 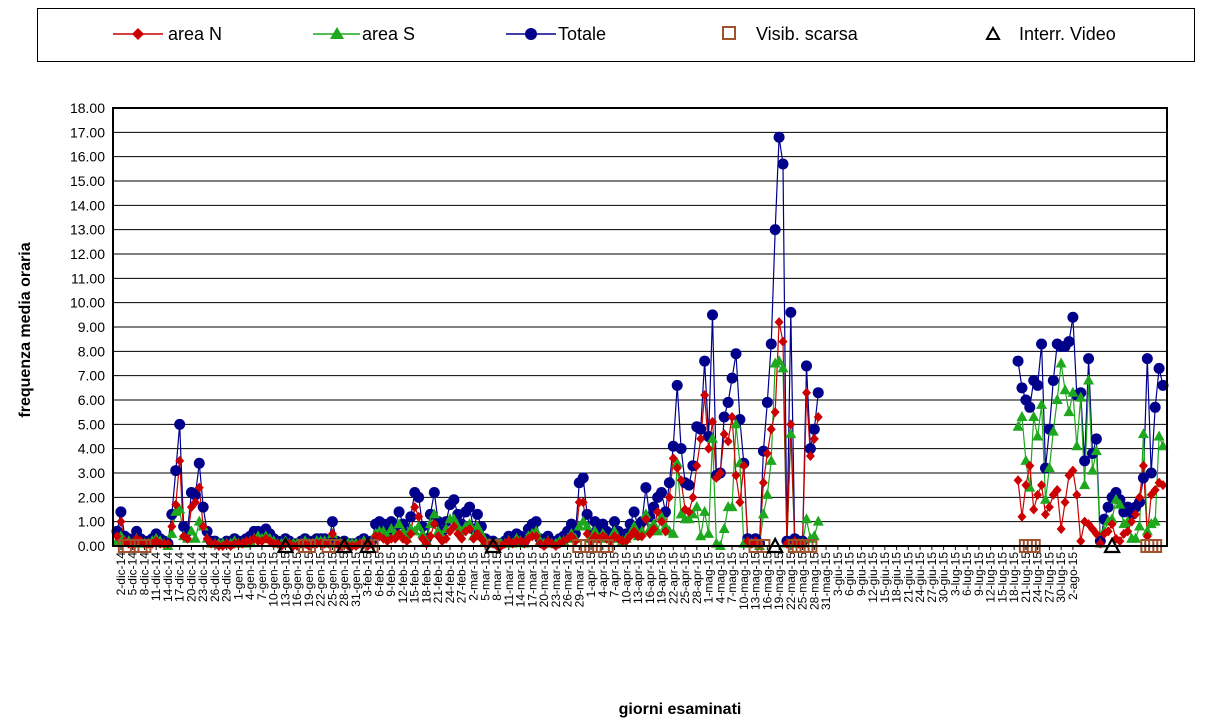 What do you see at coordinates (531, 34) in the screenshot?
I see `circle-icon` at bounding box center [531, 34].